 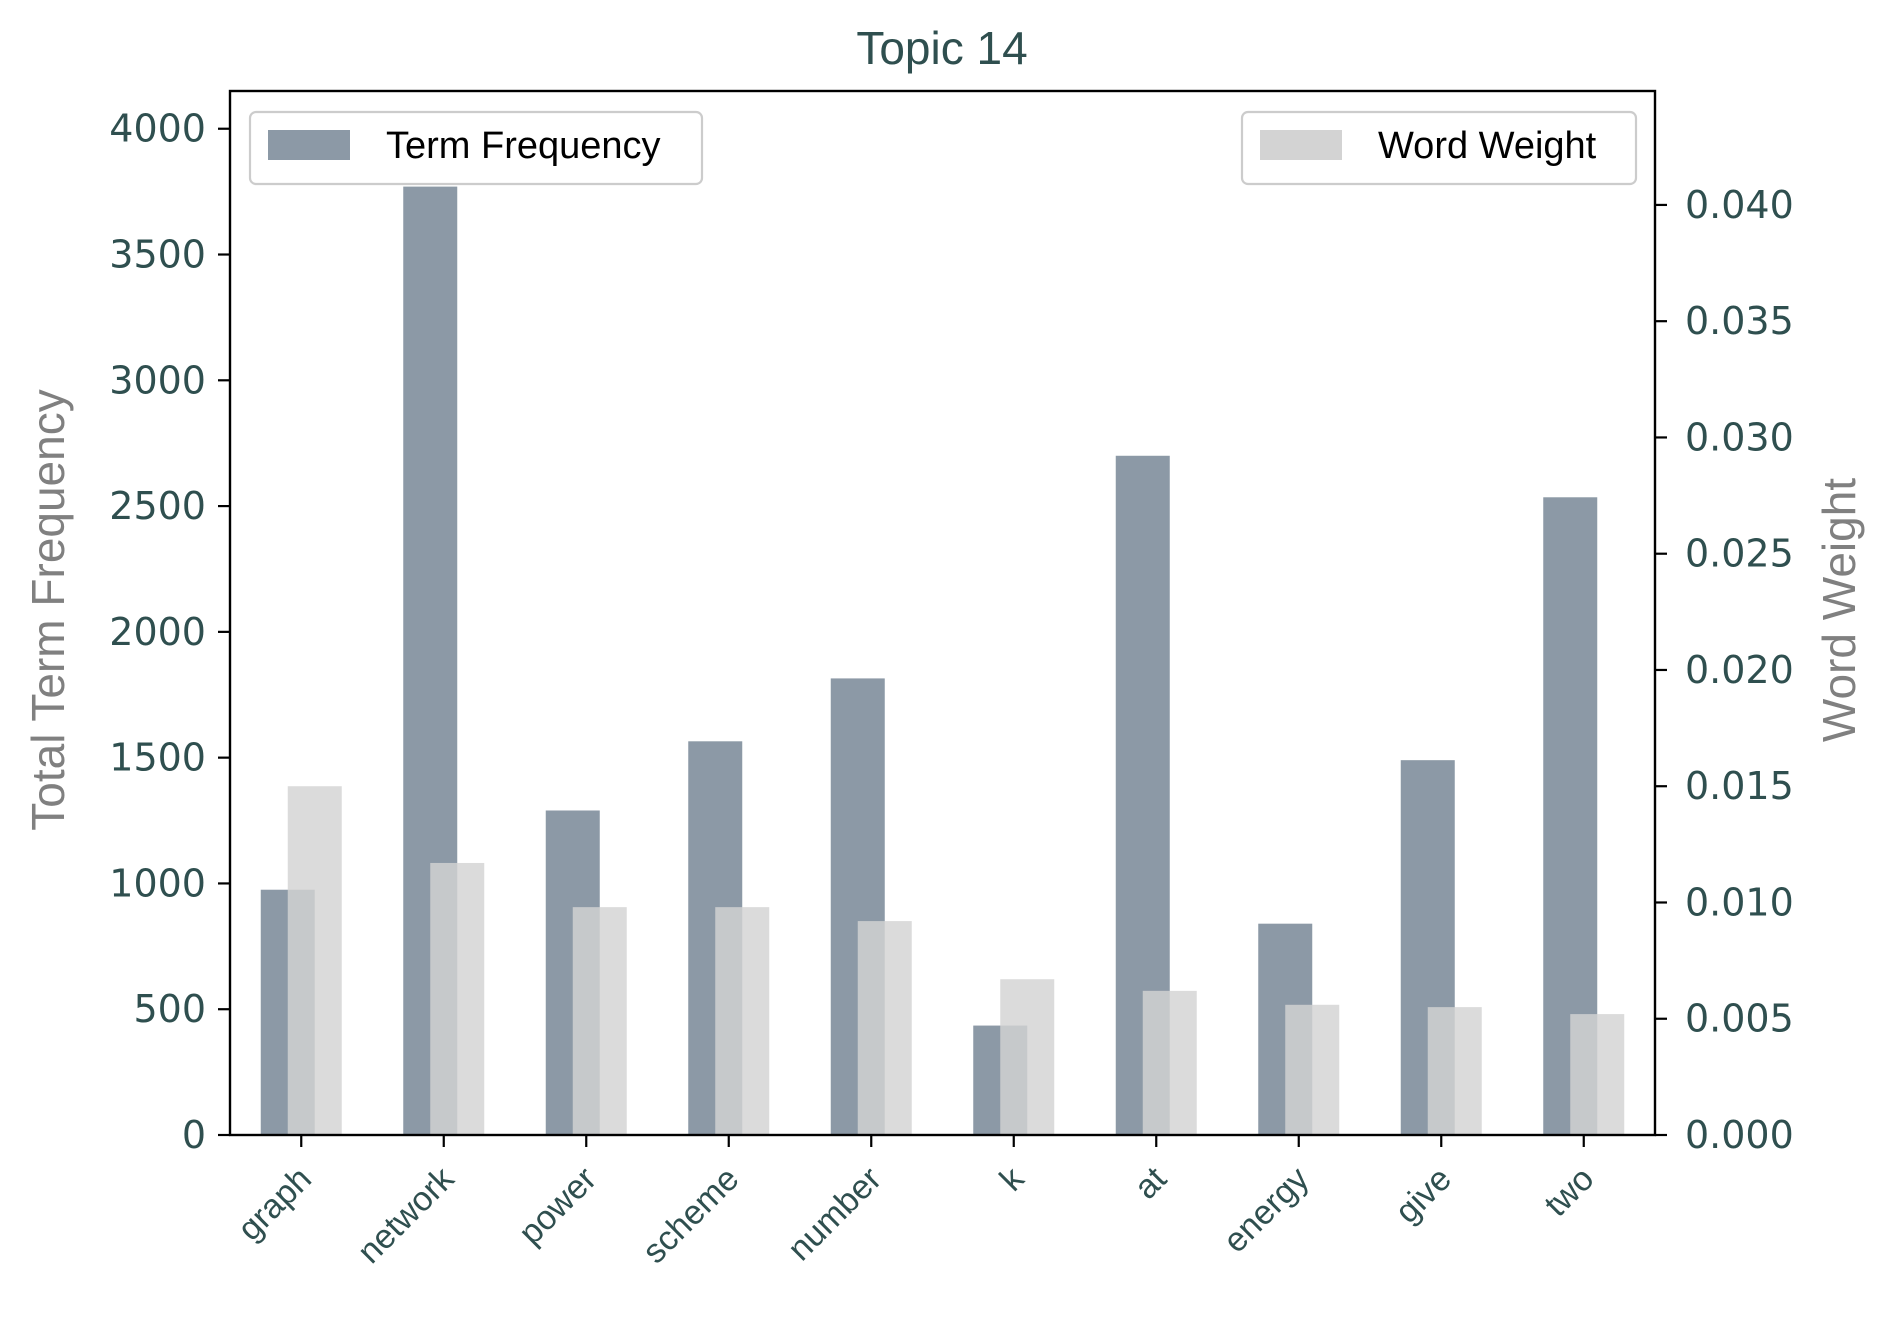 I want to click on bar-word-weight-power, so click(x=599, y=1021).